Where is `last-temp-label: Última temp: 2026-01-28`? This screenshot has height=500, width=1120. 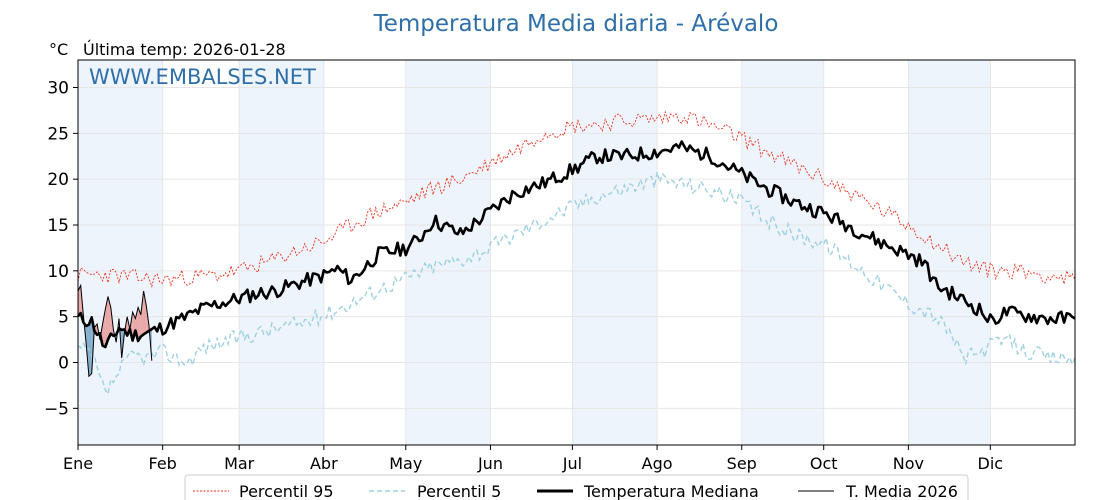
last-temp-label: Última temp: 2026-01-28 is located at coordinates (184, 49).